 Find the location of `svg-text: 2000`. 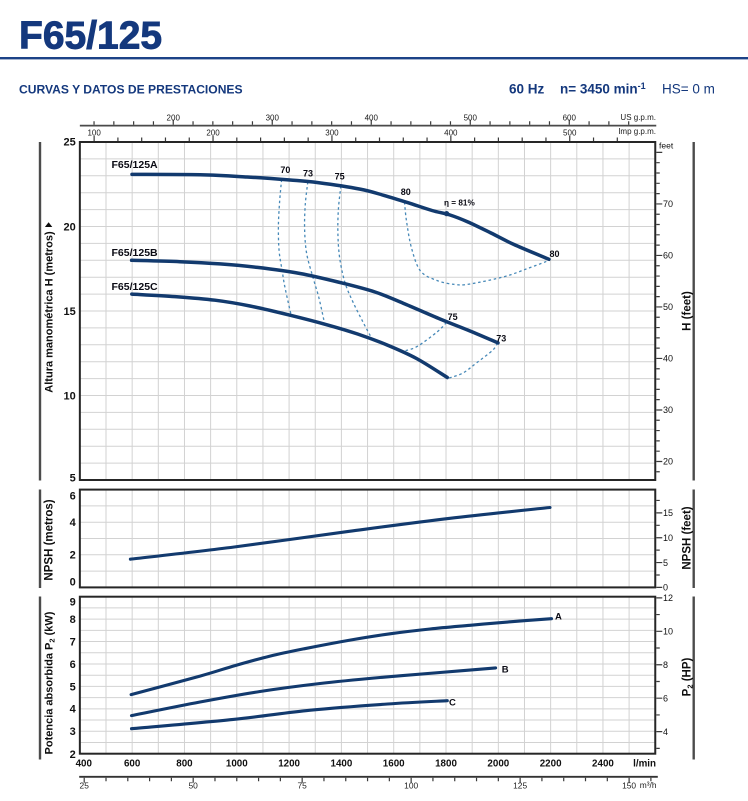

svg-text: 2000 is located at coordinates (498, 764).